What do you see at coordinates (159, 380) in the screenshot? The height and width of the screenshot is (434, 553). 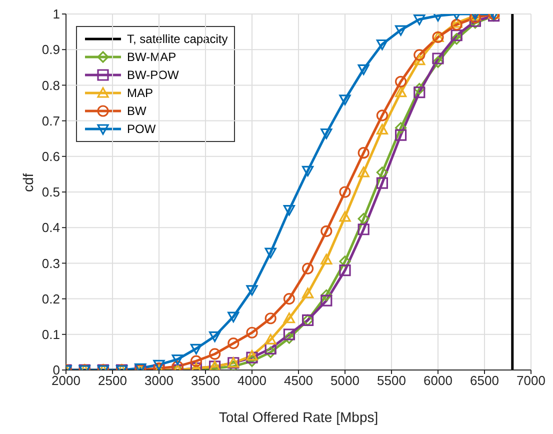 I see `x-tick-label: 3000` at bounding box center [159, 380].